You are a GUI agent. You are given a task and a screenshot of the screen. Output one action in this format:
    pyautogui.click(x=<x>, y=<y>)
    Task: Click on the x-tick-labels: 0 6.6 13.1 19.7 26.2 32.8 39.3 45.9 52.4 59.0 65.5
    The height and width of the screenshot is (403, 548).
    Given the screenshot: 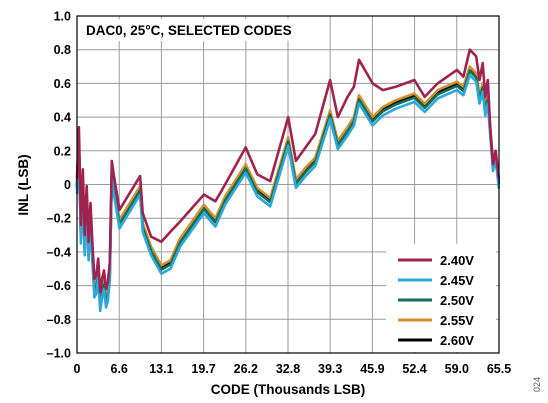 What is the action you would take?
    pyautogui.click(x=293, y=369)
    